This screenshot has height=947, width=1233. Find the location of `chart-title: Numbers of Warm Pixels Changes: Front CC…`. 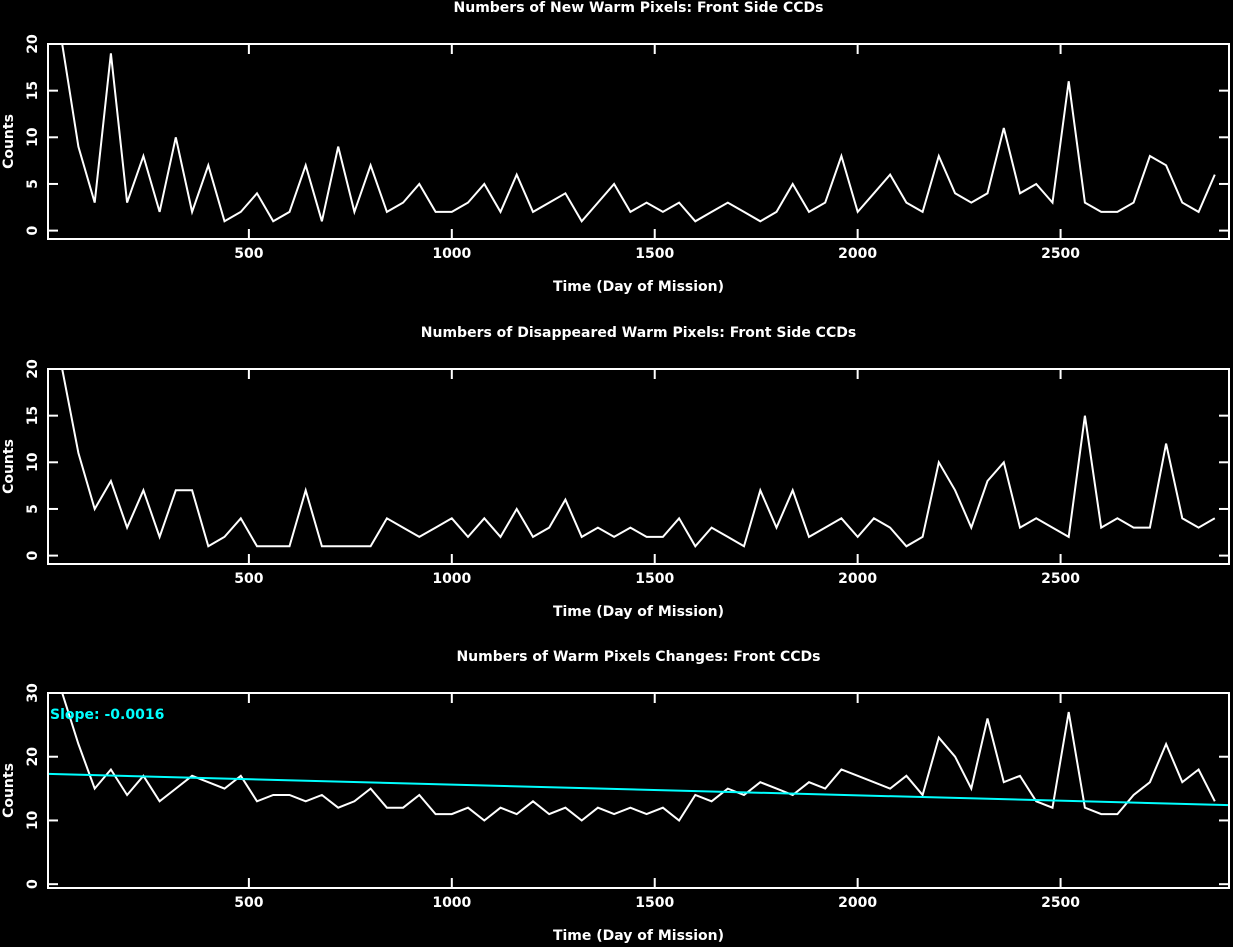

chart-title: Numbers of Warm Pixels Changes: Front CC… is located at coordinates (638, 657).